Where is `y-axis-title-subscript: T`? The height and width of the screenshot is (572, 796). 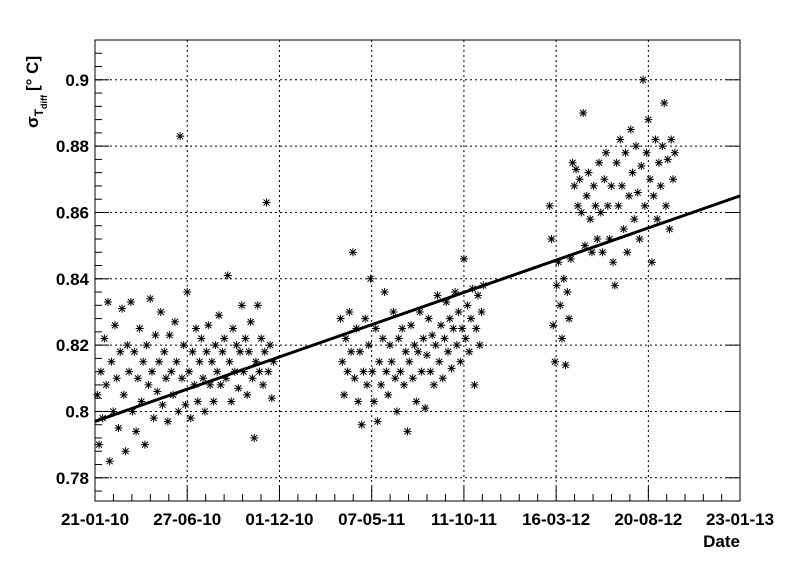
y-axis-title-subscript: T is located at coordinates (39, 112).